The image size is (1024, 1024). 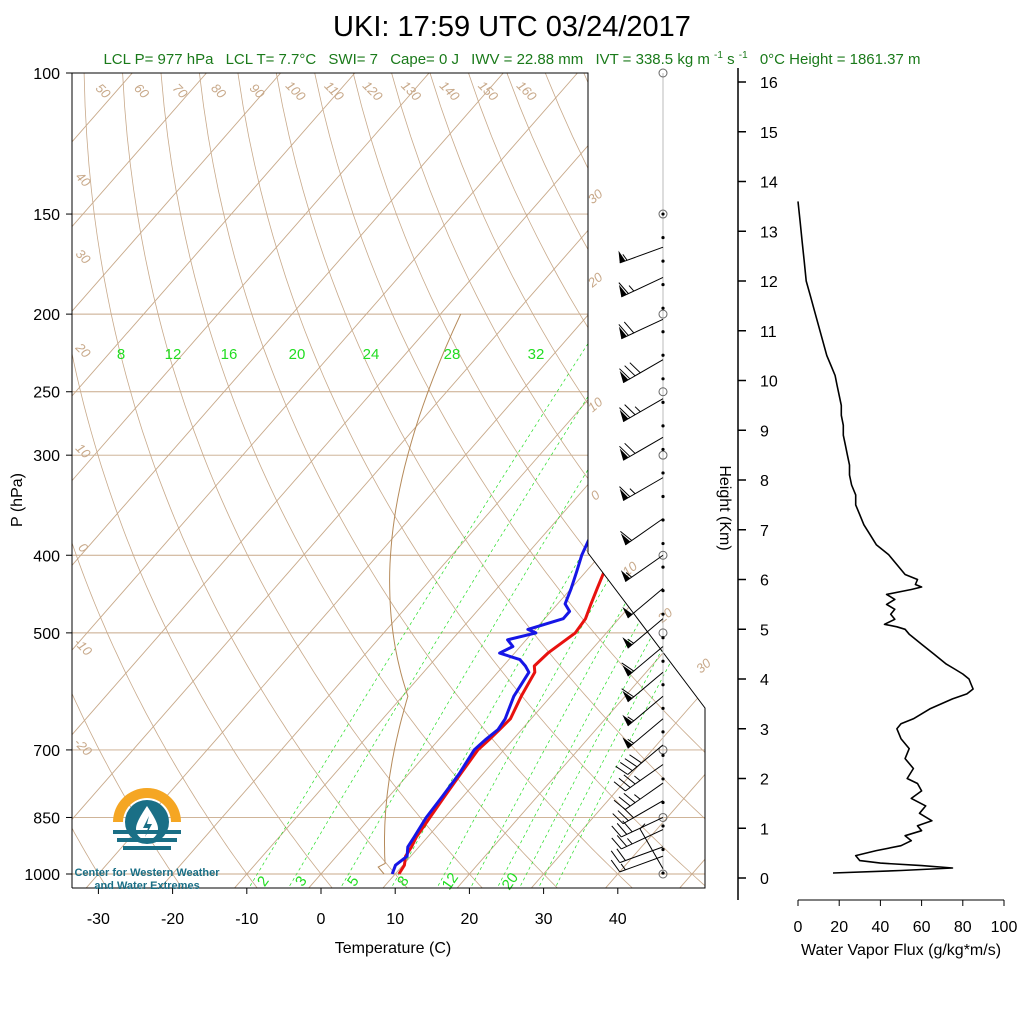 I want to click on height-tick-label: 13, so click(x=769, y=232).